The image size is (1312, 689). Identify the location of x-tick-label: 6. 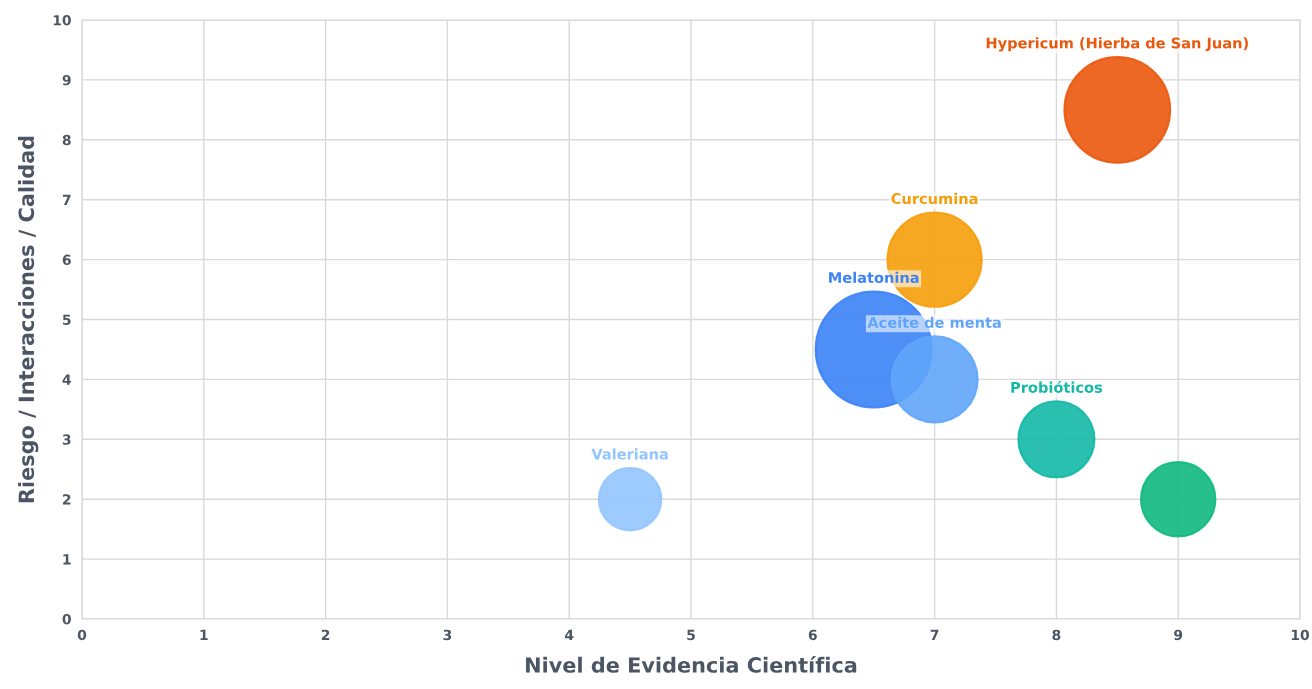
(812, 635).